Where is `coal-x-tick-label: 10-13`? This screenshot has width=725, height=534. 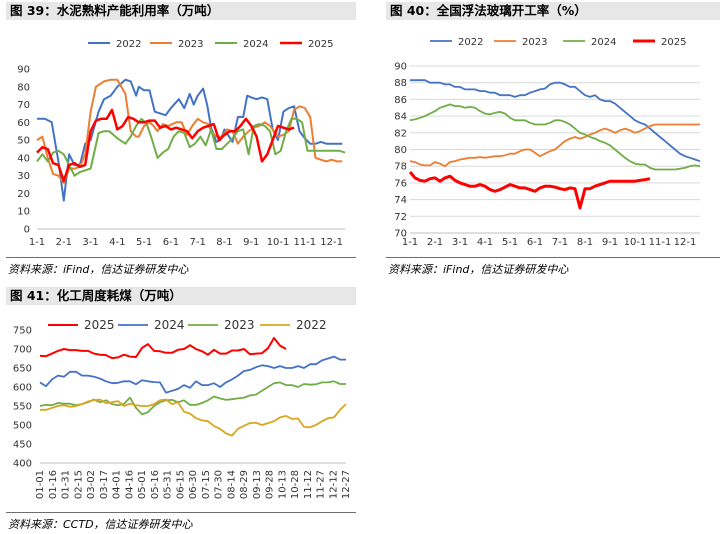
coal-x-tick-label: 10-13 is located at coordinates (282, 484).